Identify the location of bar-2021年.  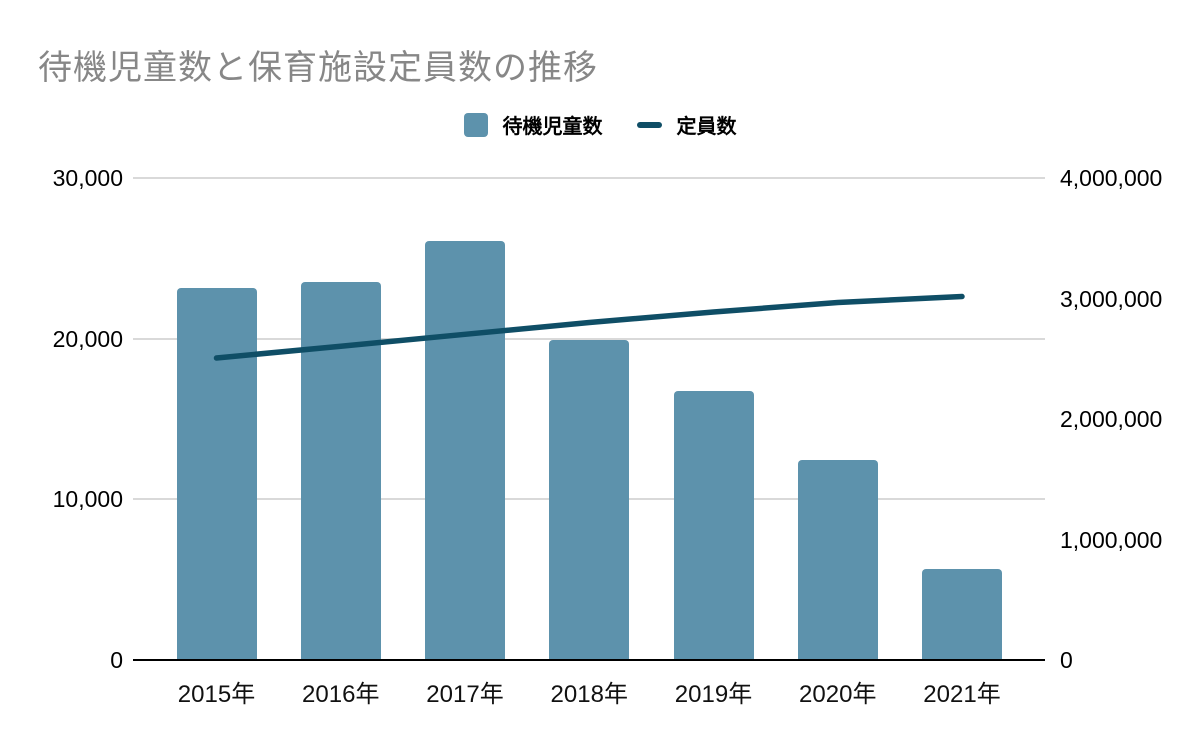
(962, 614).